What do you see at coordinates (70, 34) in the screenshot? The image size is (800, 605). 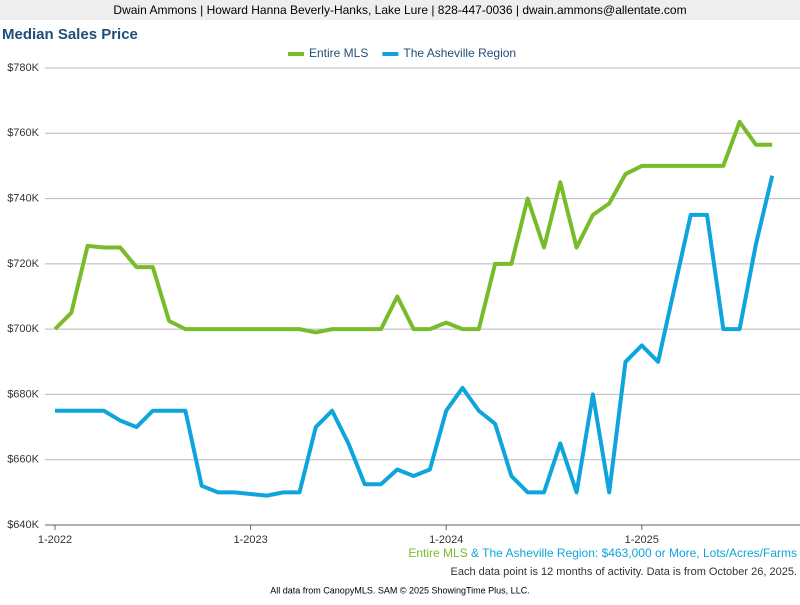 I see `chart-title: Median Sales Price` at bounding box center [70, 34].